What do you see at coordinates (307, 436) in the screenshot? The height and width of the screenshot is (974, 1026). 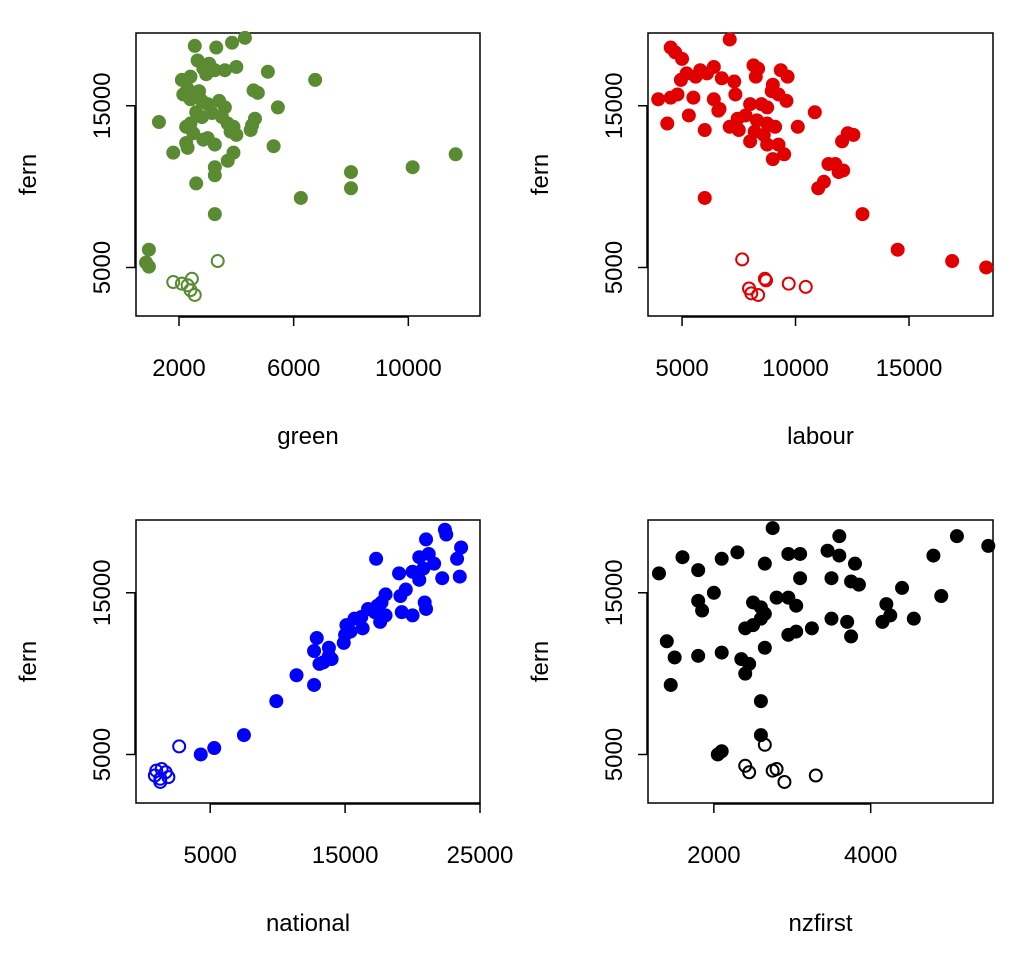 I see `x-axis-label: green` at bounding box center [307, 436].